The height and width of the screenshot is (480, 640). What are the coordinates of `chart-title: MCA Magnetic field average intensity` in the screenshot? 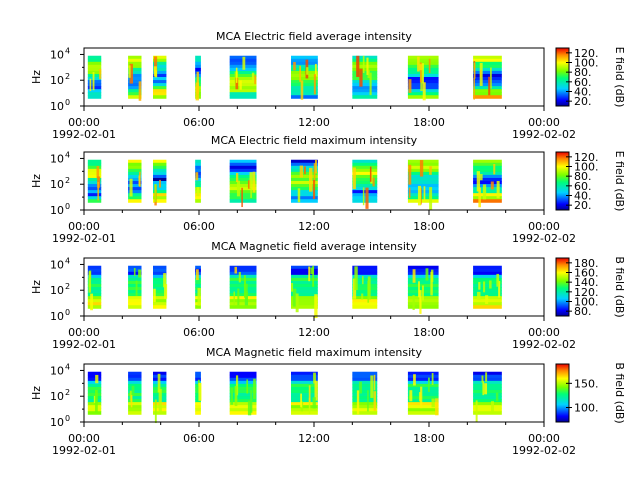 It's located at (314, 246).